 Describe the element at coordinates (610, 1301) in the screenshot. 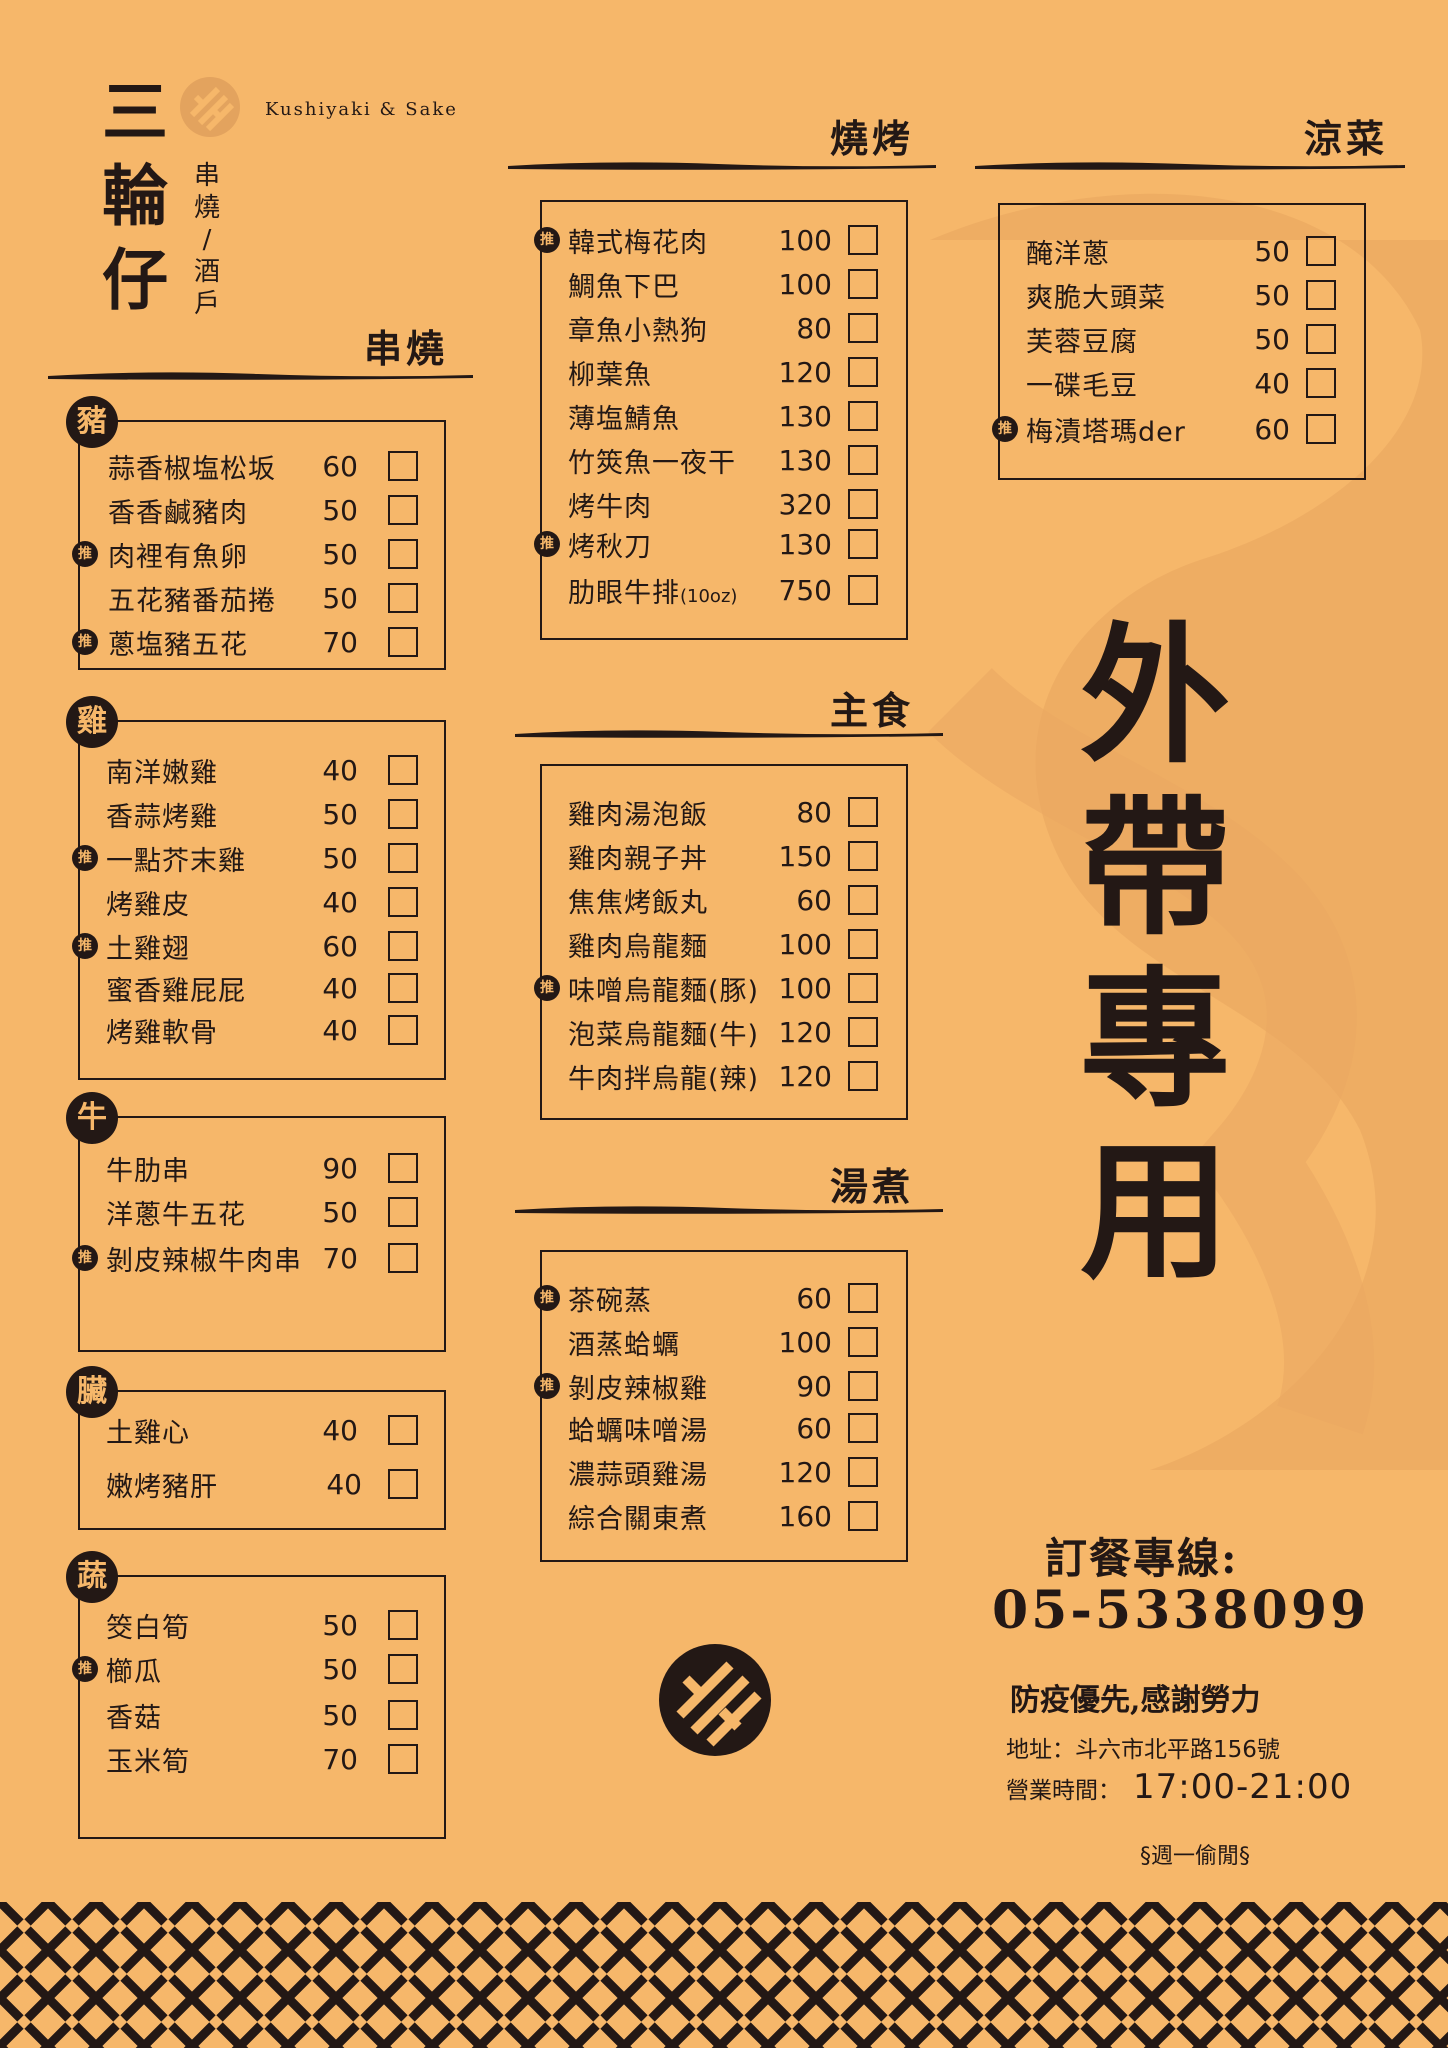

I see `item-name: 茶碗蒸` at that location.